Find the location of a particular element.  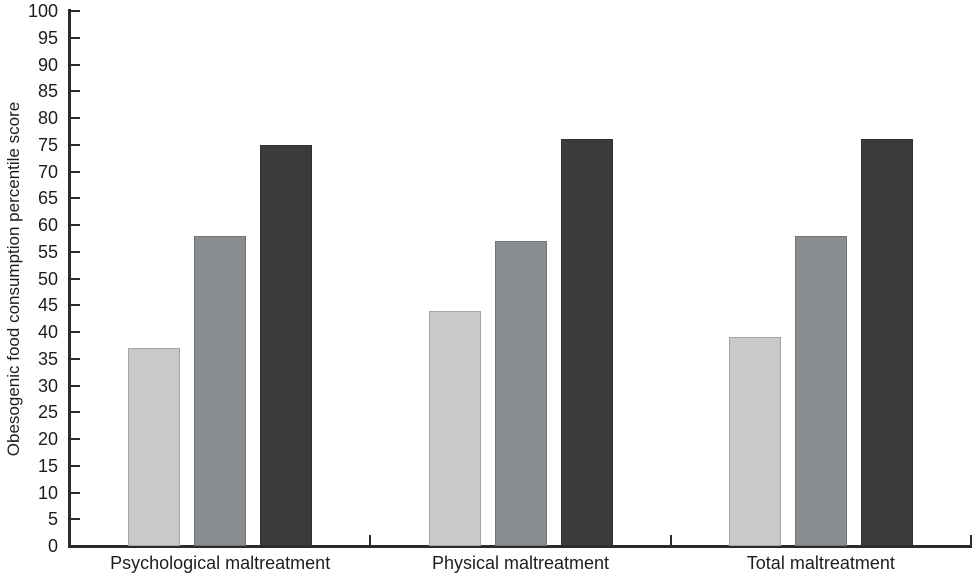

y-tick-label: 80 is located at coordinates (47, 118).